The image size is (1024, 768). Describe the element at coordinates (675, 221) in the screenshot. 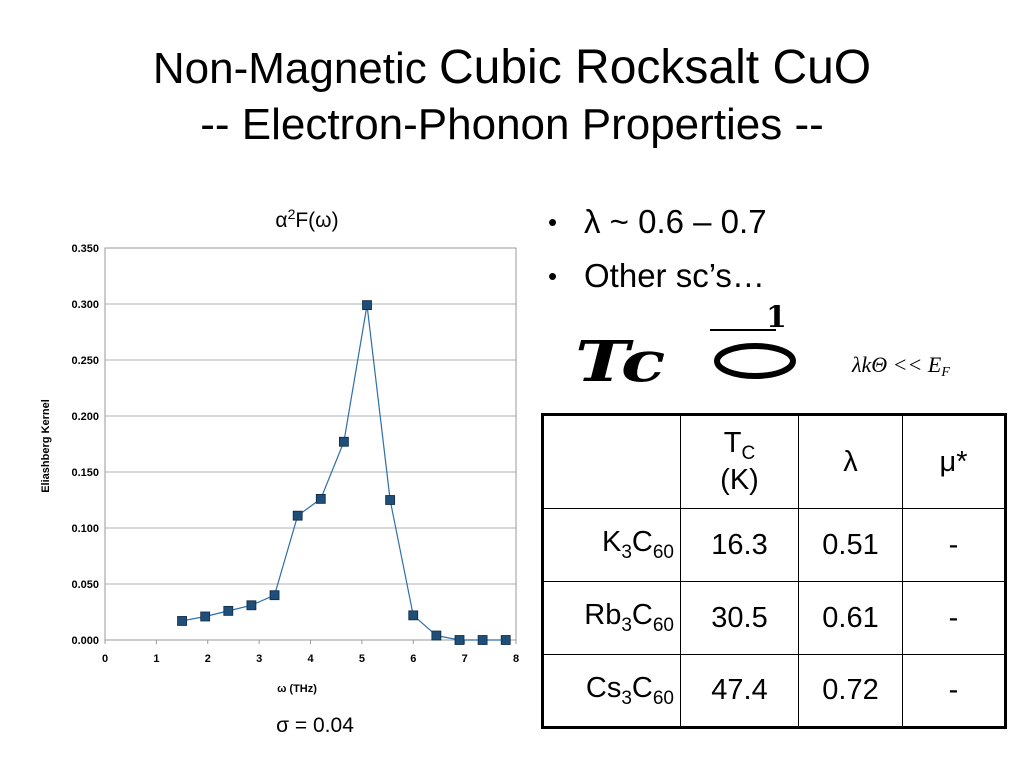

I see `bullet-text: λ ~ 0.6 – 0.7` at that location.